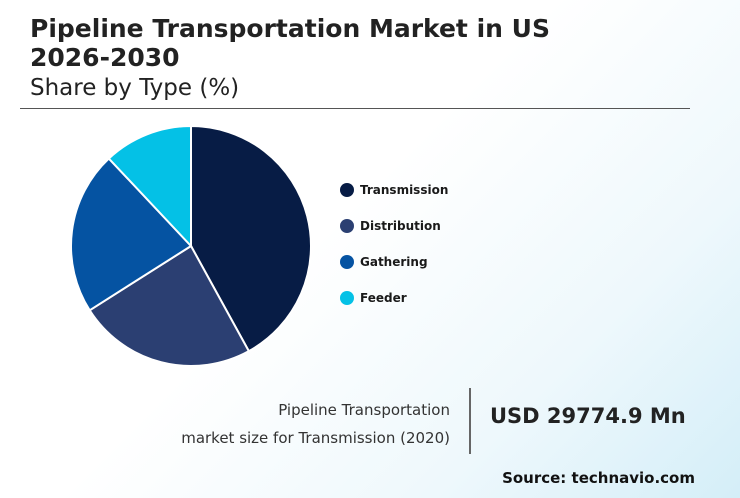 This screenshot has height=498, width=740. What do you see at coordinates (135, 88) in the screenshot?
I see `chart-subtitle: Share by Type (%)` at bounding box center [135, 88].